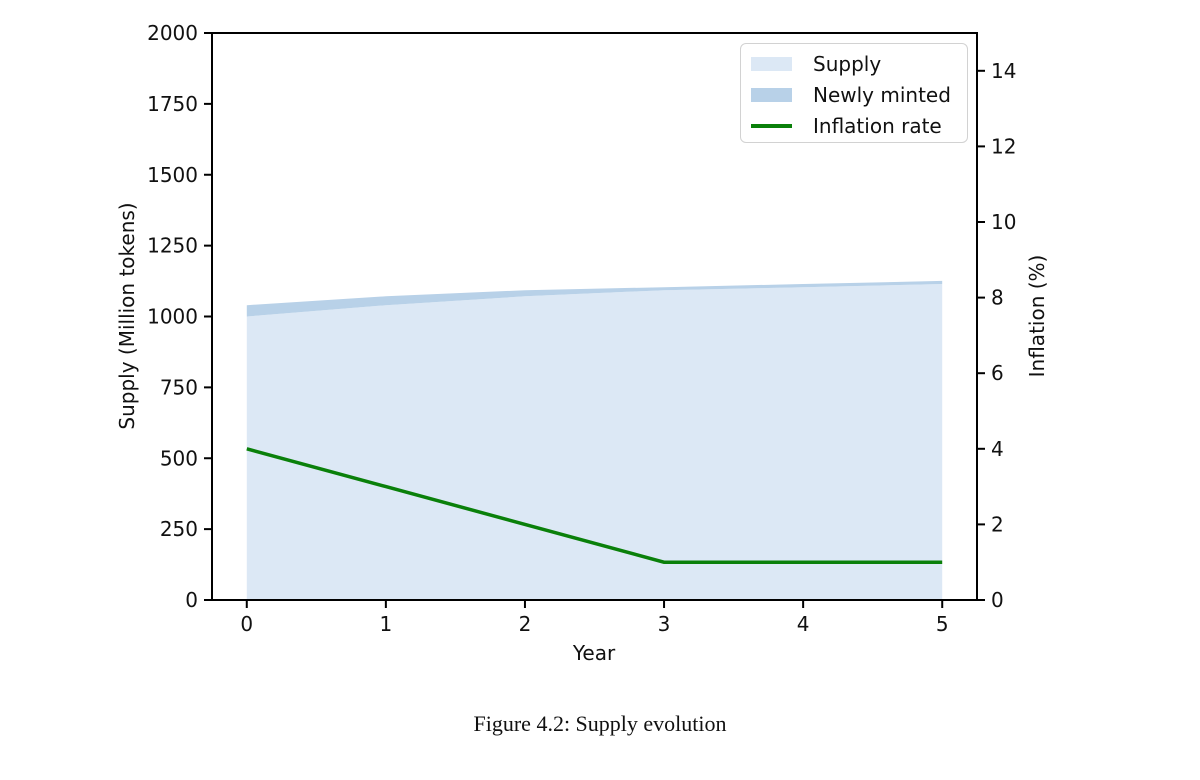 The image size is (1200, 780). What do you see at coordinates (246, 624) in the screenshot?
I see `x-tick-label: 0` at bounding box center [246, 624].